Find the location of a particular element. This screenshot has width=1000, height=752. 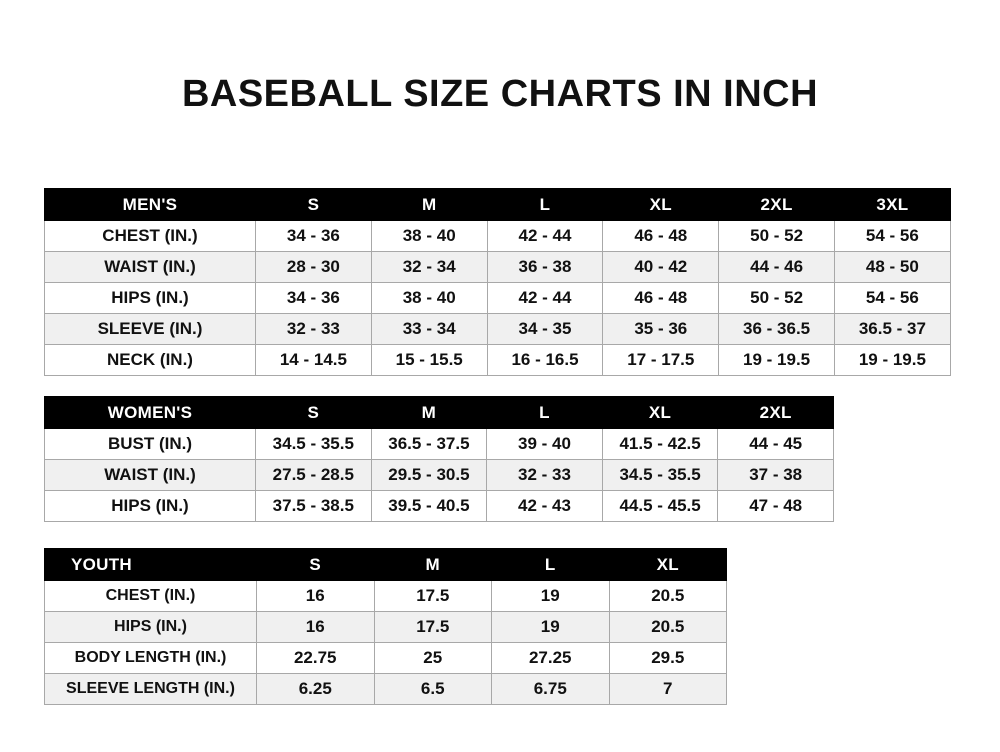

measurement-cell: 27.5 - 28.5 is located at coordinates (313, 475).